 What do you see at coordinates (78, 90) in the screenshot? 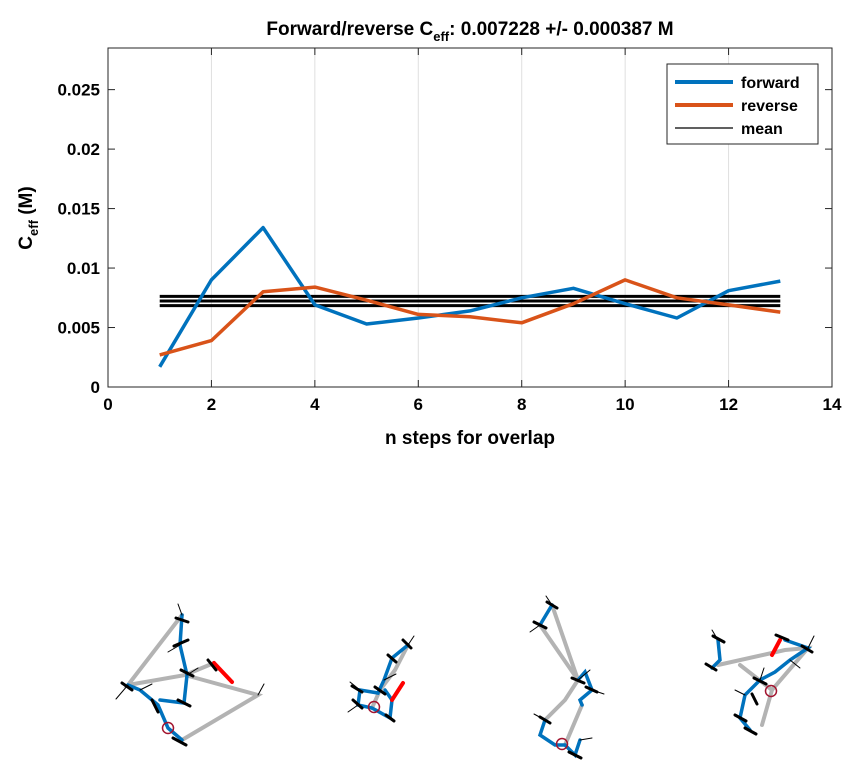
I see `y-tick-label: 0.025` at bounding box center [78, 90].